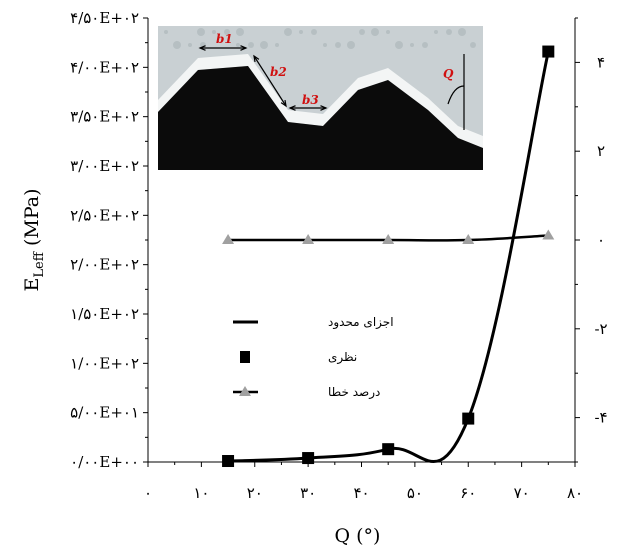 Image resolution: width=621 pixels, height=549 pixels. What do you see at coordinates (600, 329) in the screenshot?
I see `y-right-tick-label: -۲` at bounding box center [600, 329].